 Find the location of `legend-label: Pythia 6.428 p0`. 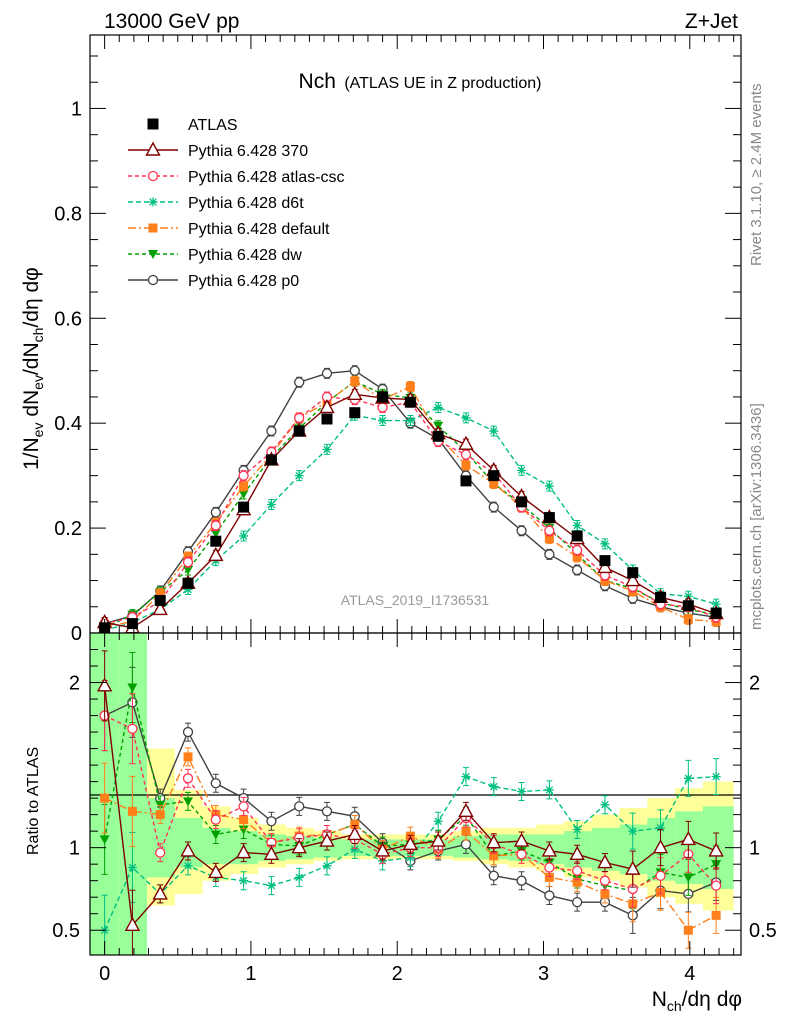

legend-label: Pythia 6.428 p0 is located at coordinates (243, 281).